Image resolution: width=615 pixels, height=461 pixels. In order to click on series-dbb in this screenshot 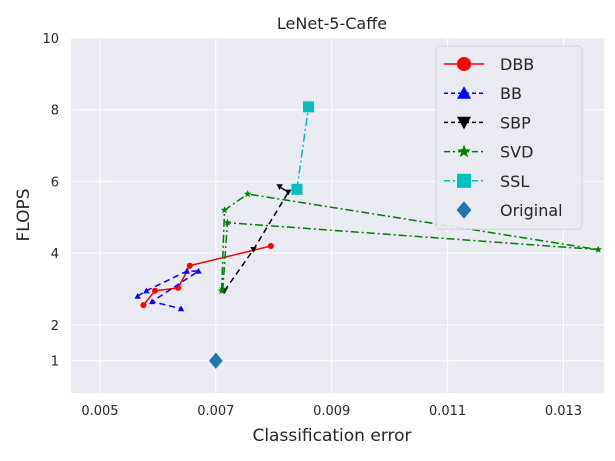, I will do `click(207, 275)`.